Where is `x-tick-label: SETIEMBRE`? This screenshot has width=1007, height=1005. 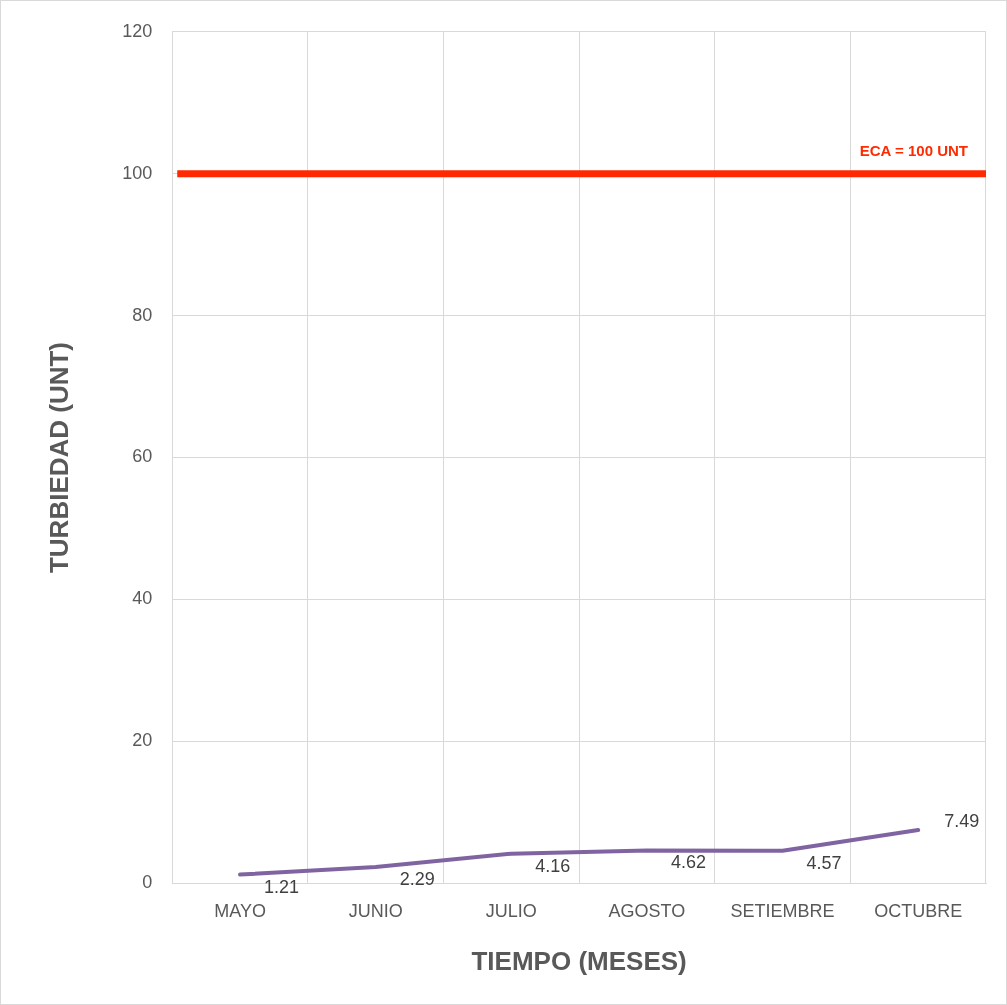
x-tick-label: SETIEMBRE is located at coordinates (782, 910).